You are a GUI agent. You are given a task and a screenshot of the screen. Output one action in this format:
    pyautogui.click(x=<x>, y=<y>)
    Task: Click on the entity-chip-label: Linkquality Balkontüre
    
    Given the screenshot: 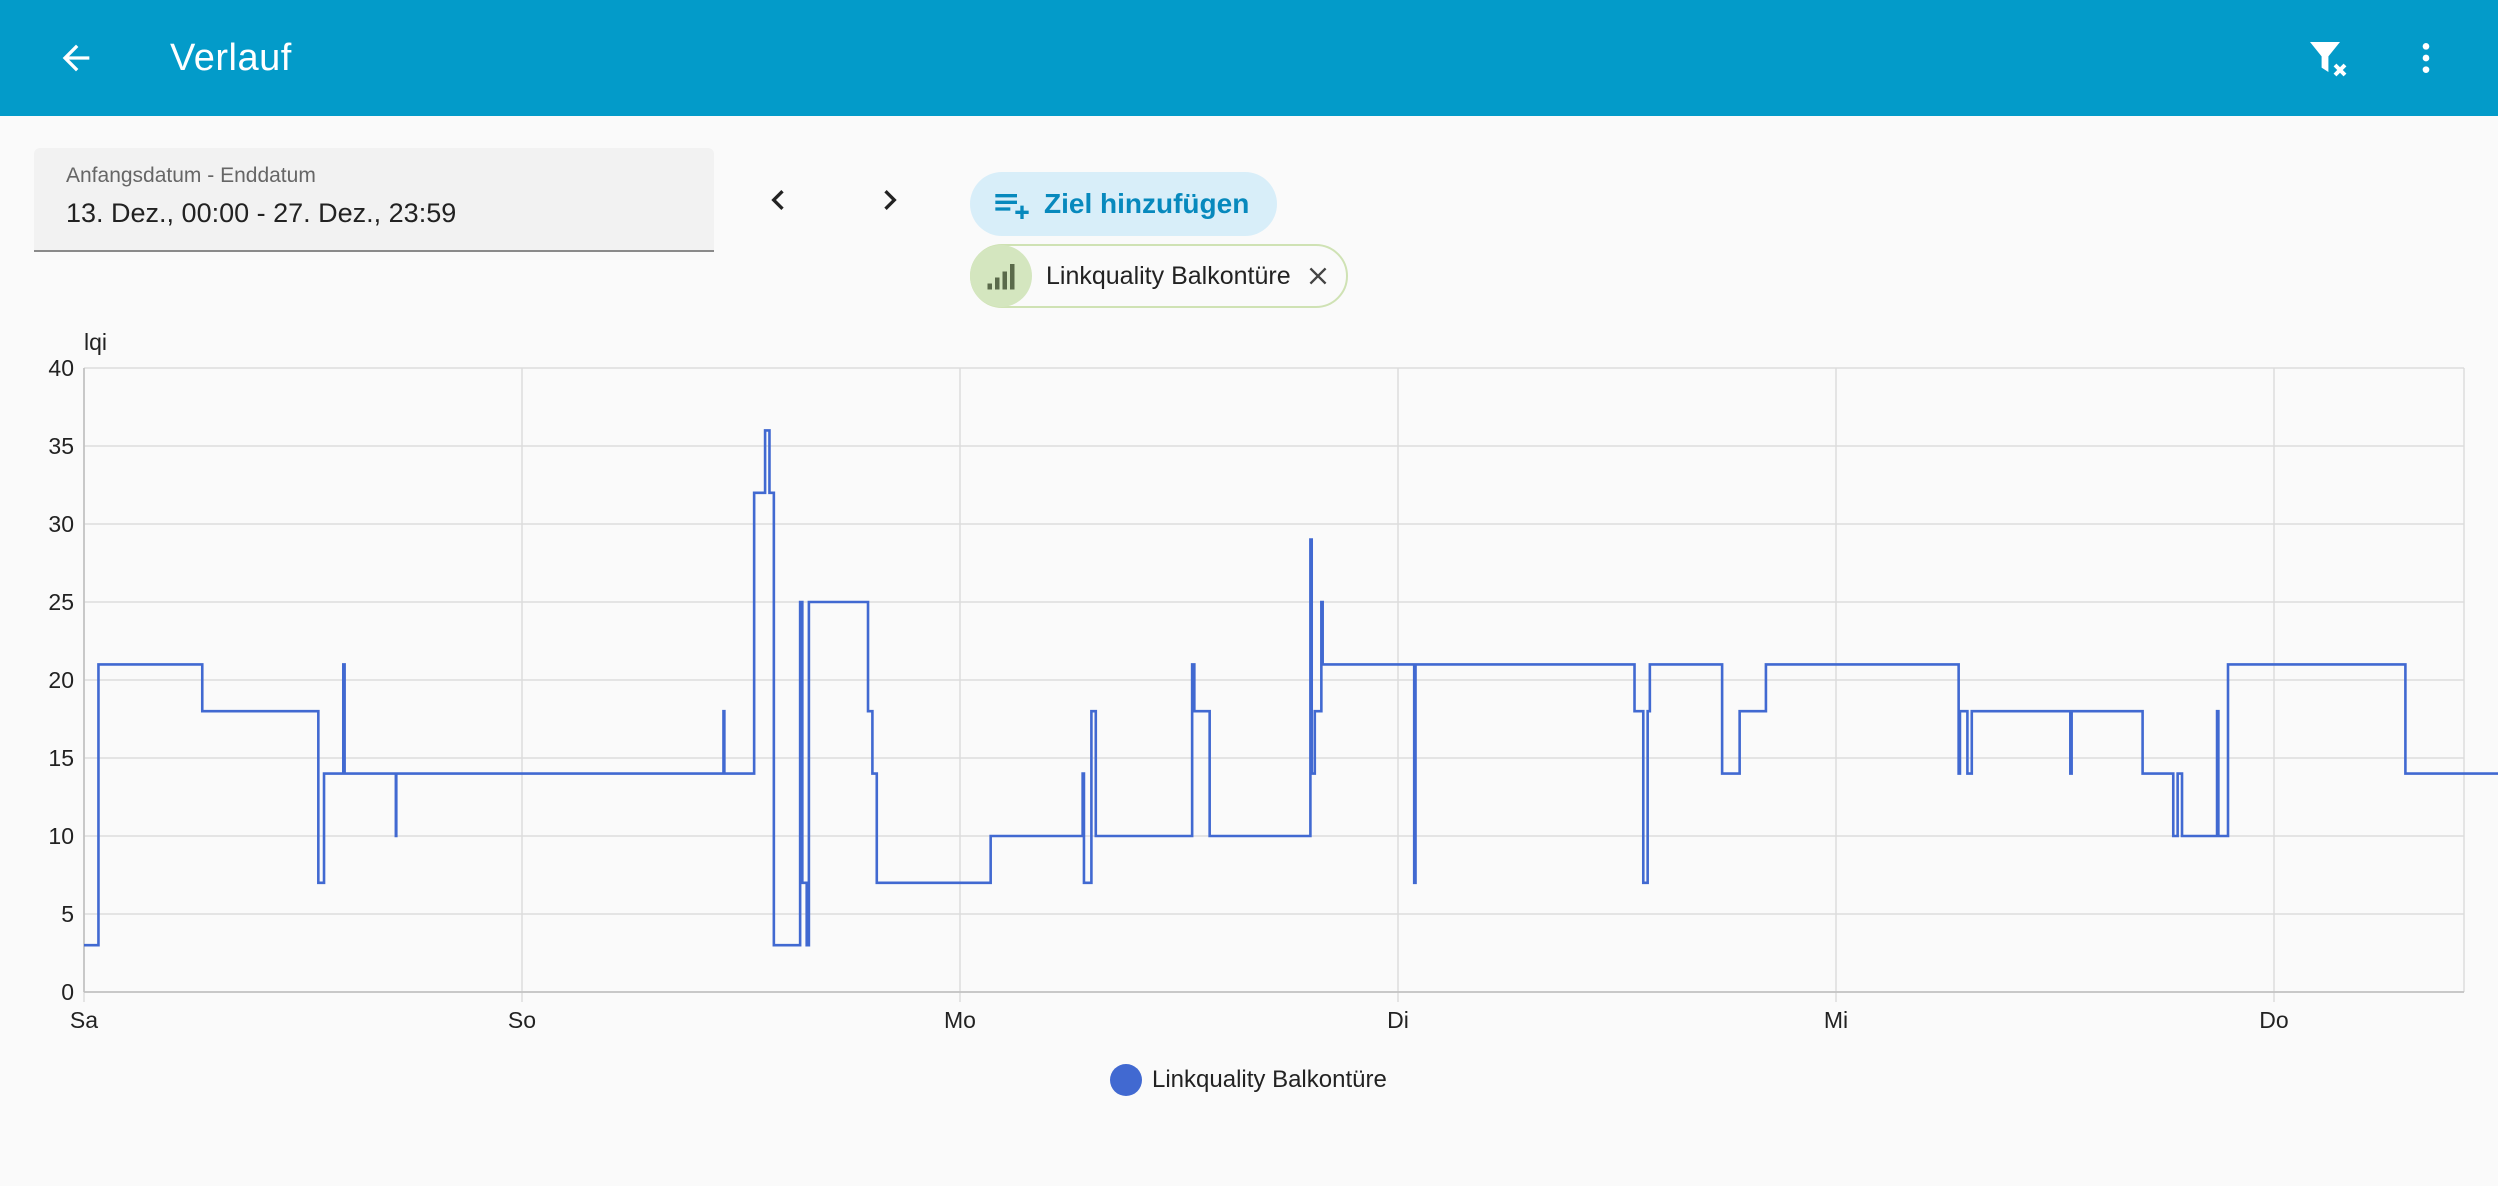 What is the action you would take?
    pyautogui.click(x=1168, y=275)
    